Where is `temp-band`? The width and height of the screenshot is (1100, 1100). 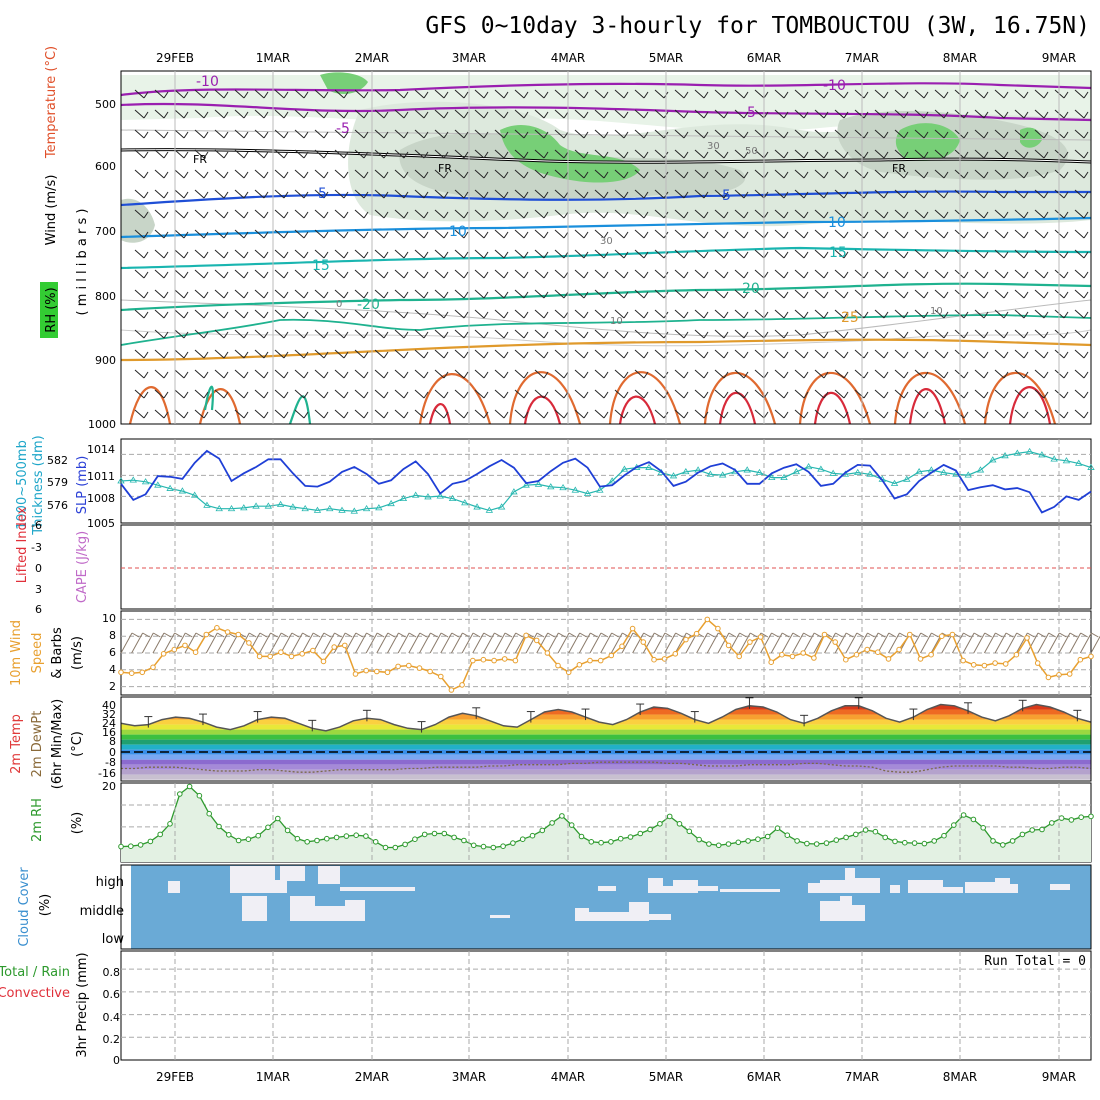
temp-band is located at coordinates (606, 757).